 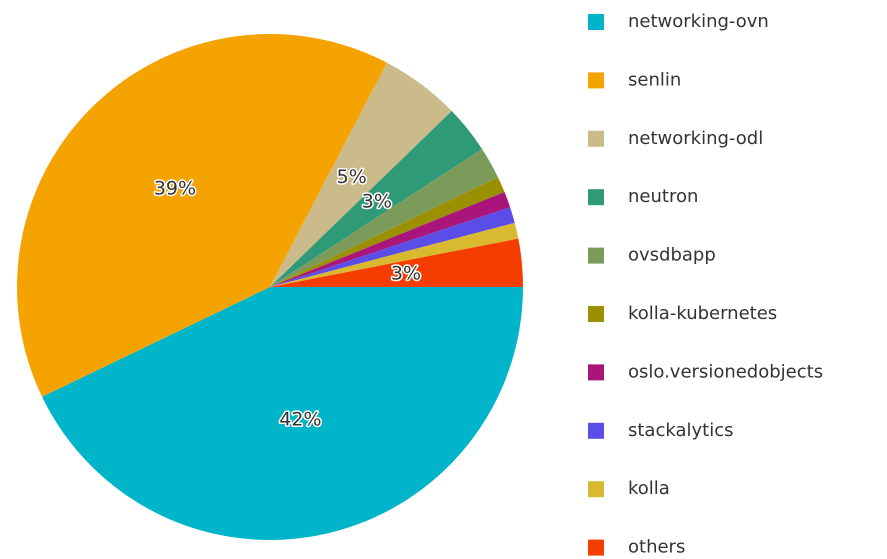 I want to click on legend-label: networking-odl, so click(x=695, y=138).